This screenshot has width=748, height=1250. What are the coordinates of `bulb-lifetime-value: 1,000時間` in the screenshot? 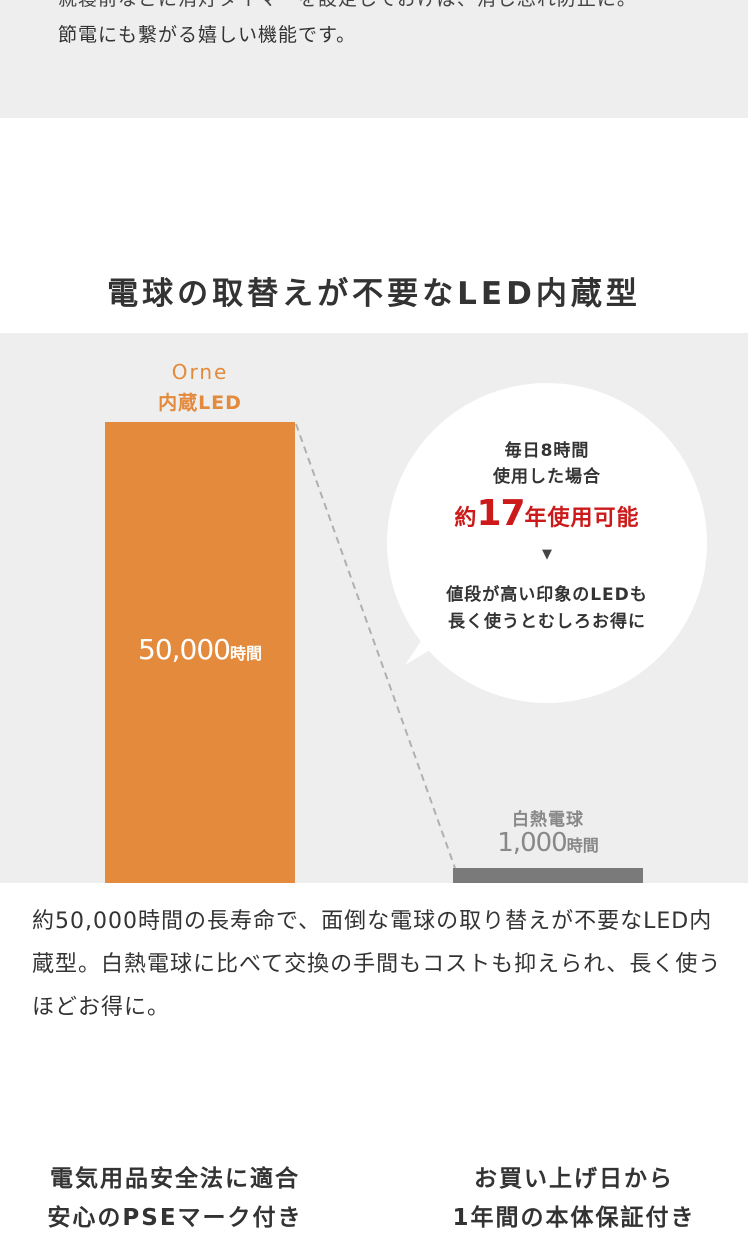 It's located at (548, 843).